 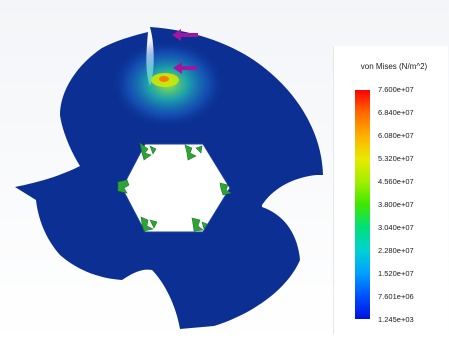 What do you see at coordinates (396, 227) in the screenshot?
I see `legend-label: 3.040e+07` at bounding box center [396, 227].